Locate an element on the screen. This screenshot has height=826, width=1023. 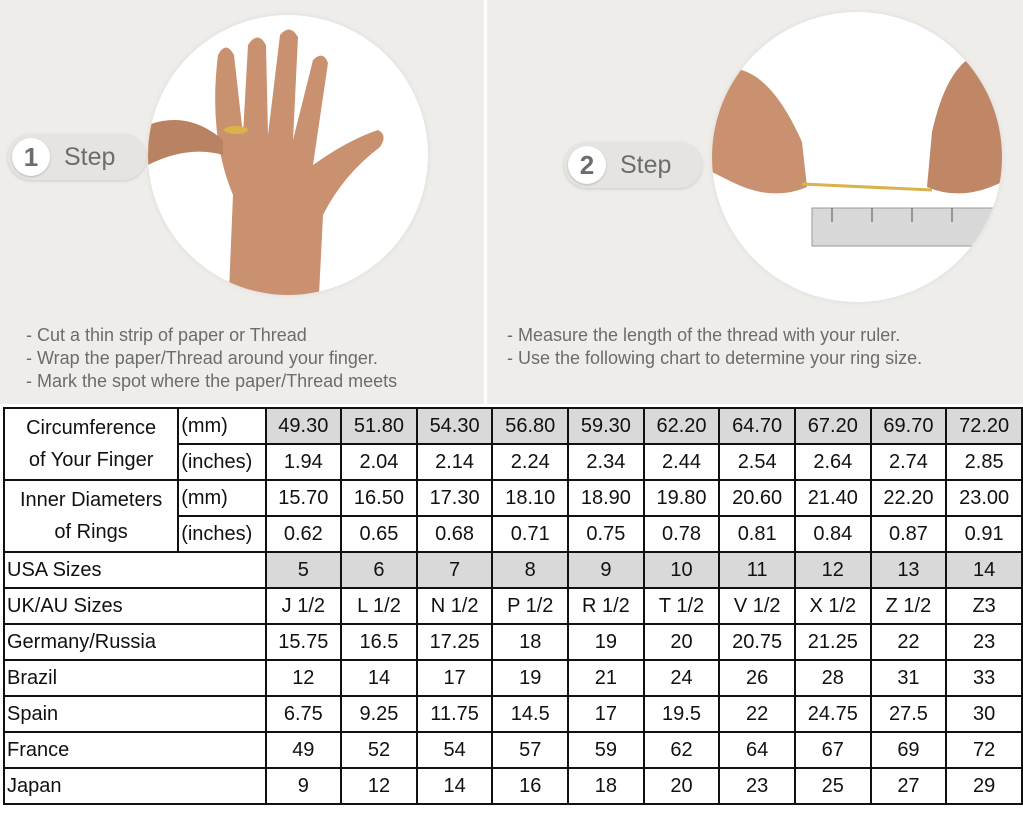
table-cell: Z3 is located at coordinates (984, 606).